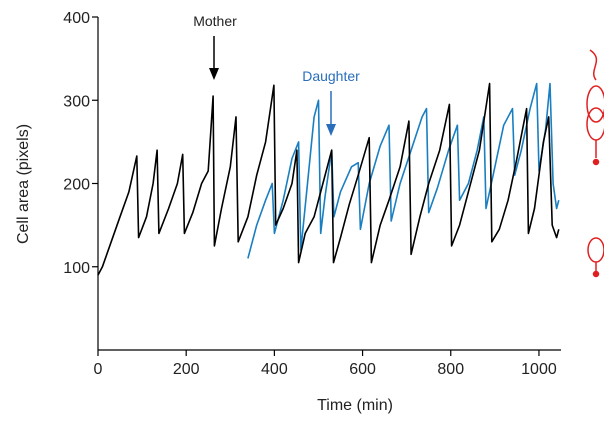 This screenshot has height=427, width=604. What do you see at coordinates (355, 405) in the screenshot?
I see `x-axis-label: Time (min)` at bounding box center [355, 405].